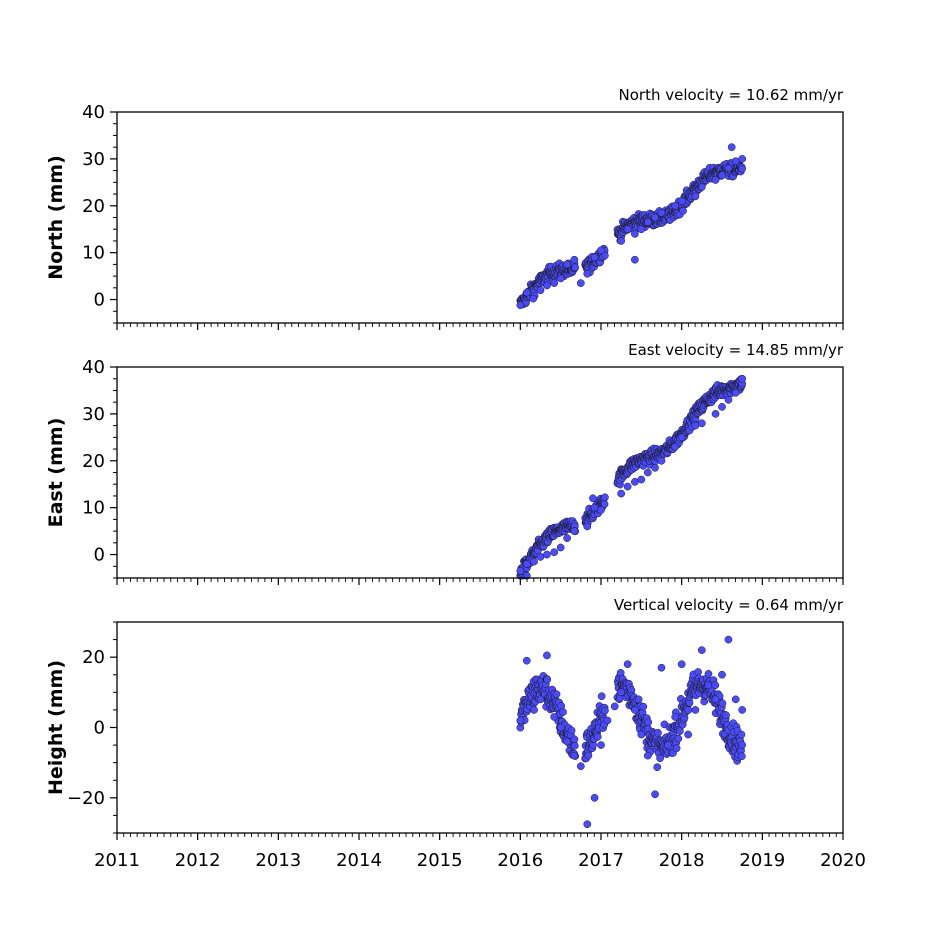  Describe the element at coordinates (93, 367) in the screenshot. I see `east-y-tick-label: 40` at that location.